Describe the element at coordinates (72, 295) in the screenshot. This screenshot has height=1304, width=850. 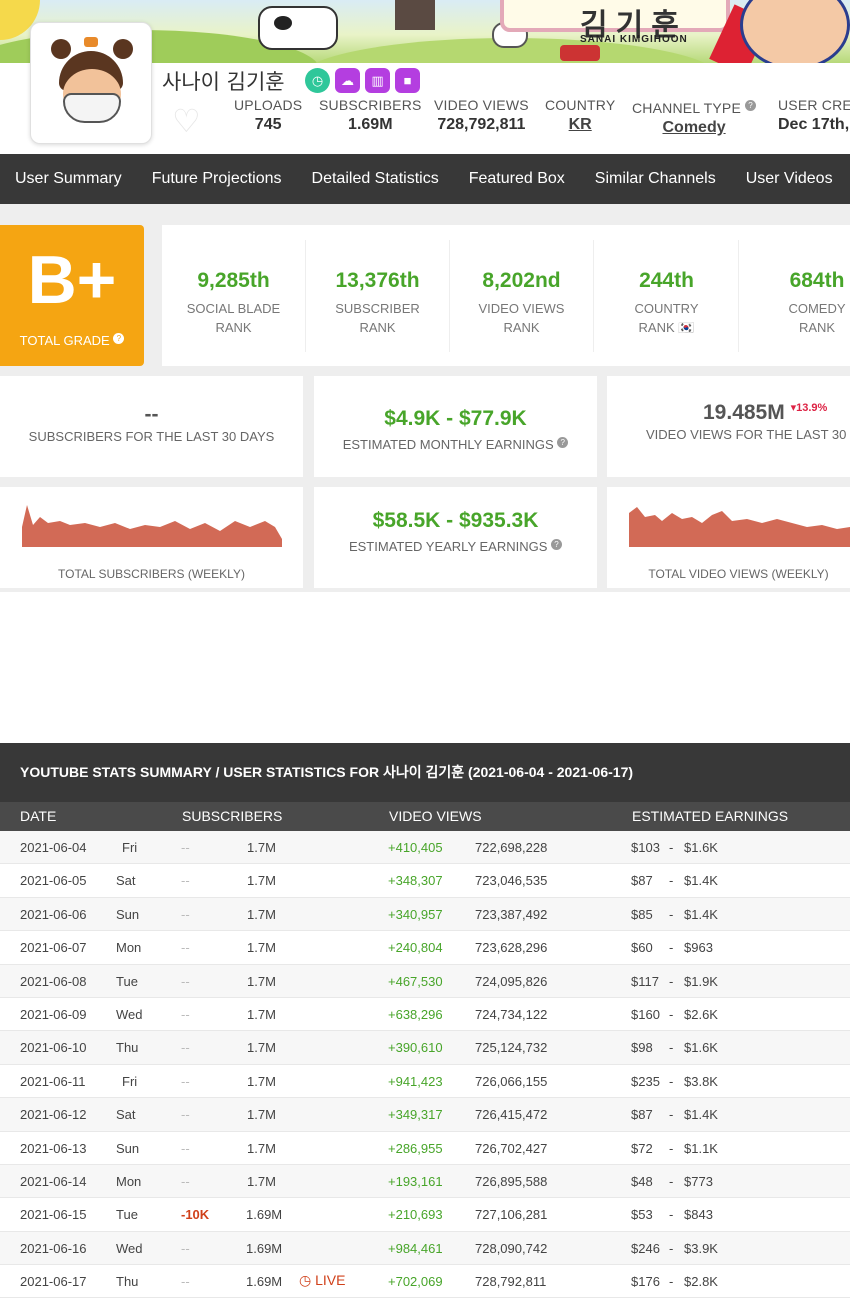
I see `total-grade-box: B+ TOTAL GRADE ?` at that location.